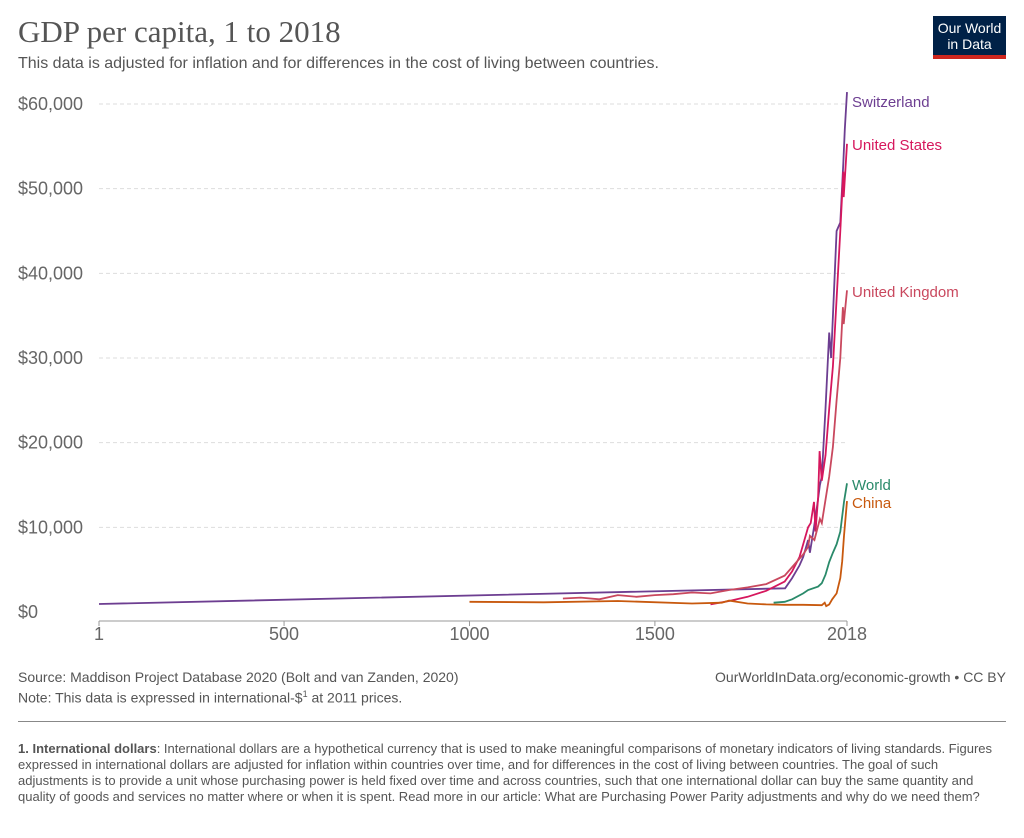 This screenshot has height=838, width=1024. Describe the element at coordinates (284, 634) in the screenshot. I see `x-tick-label: 500` at that location.